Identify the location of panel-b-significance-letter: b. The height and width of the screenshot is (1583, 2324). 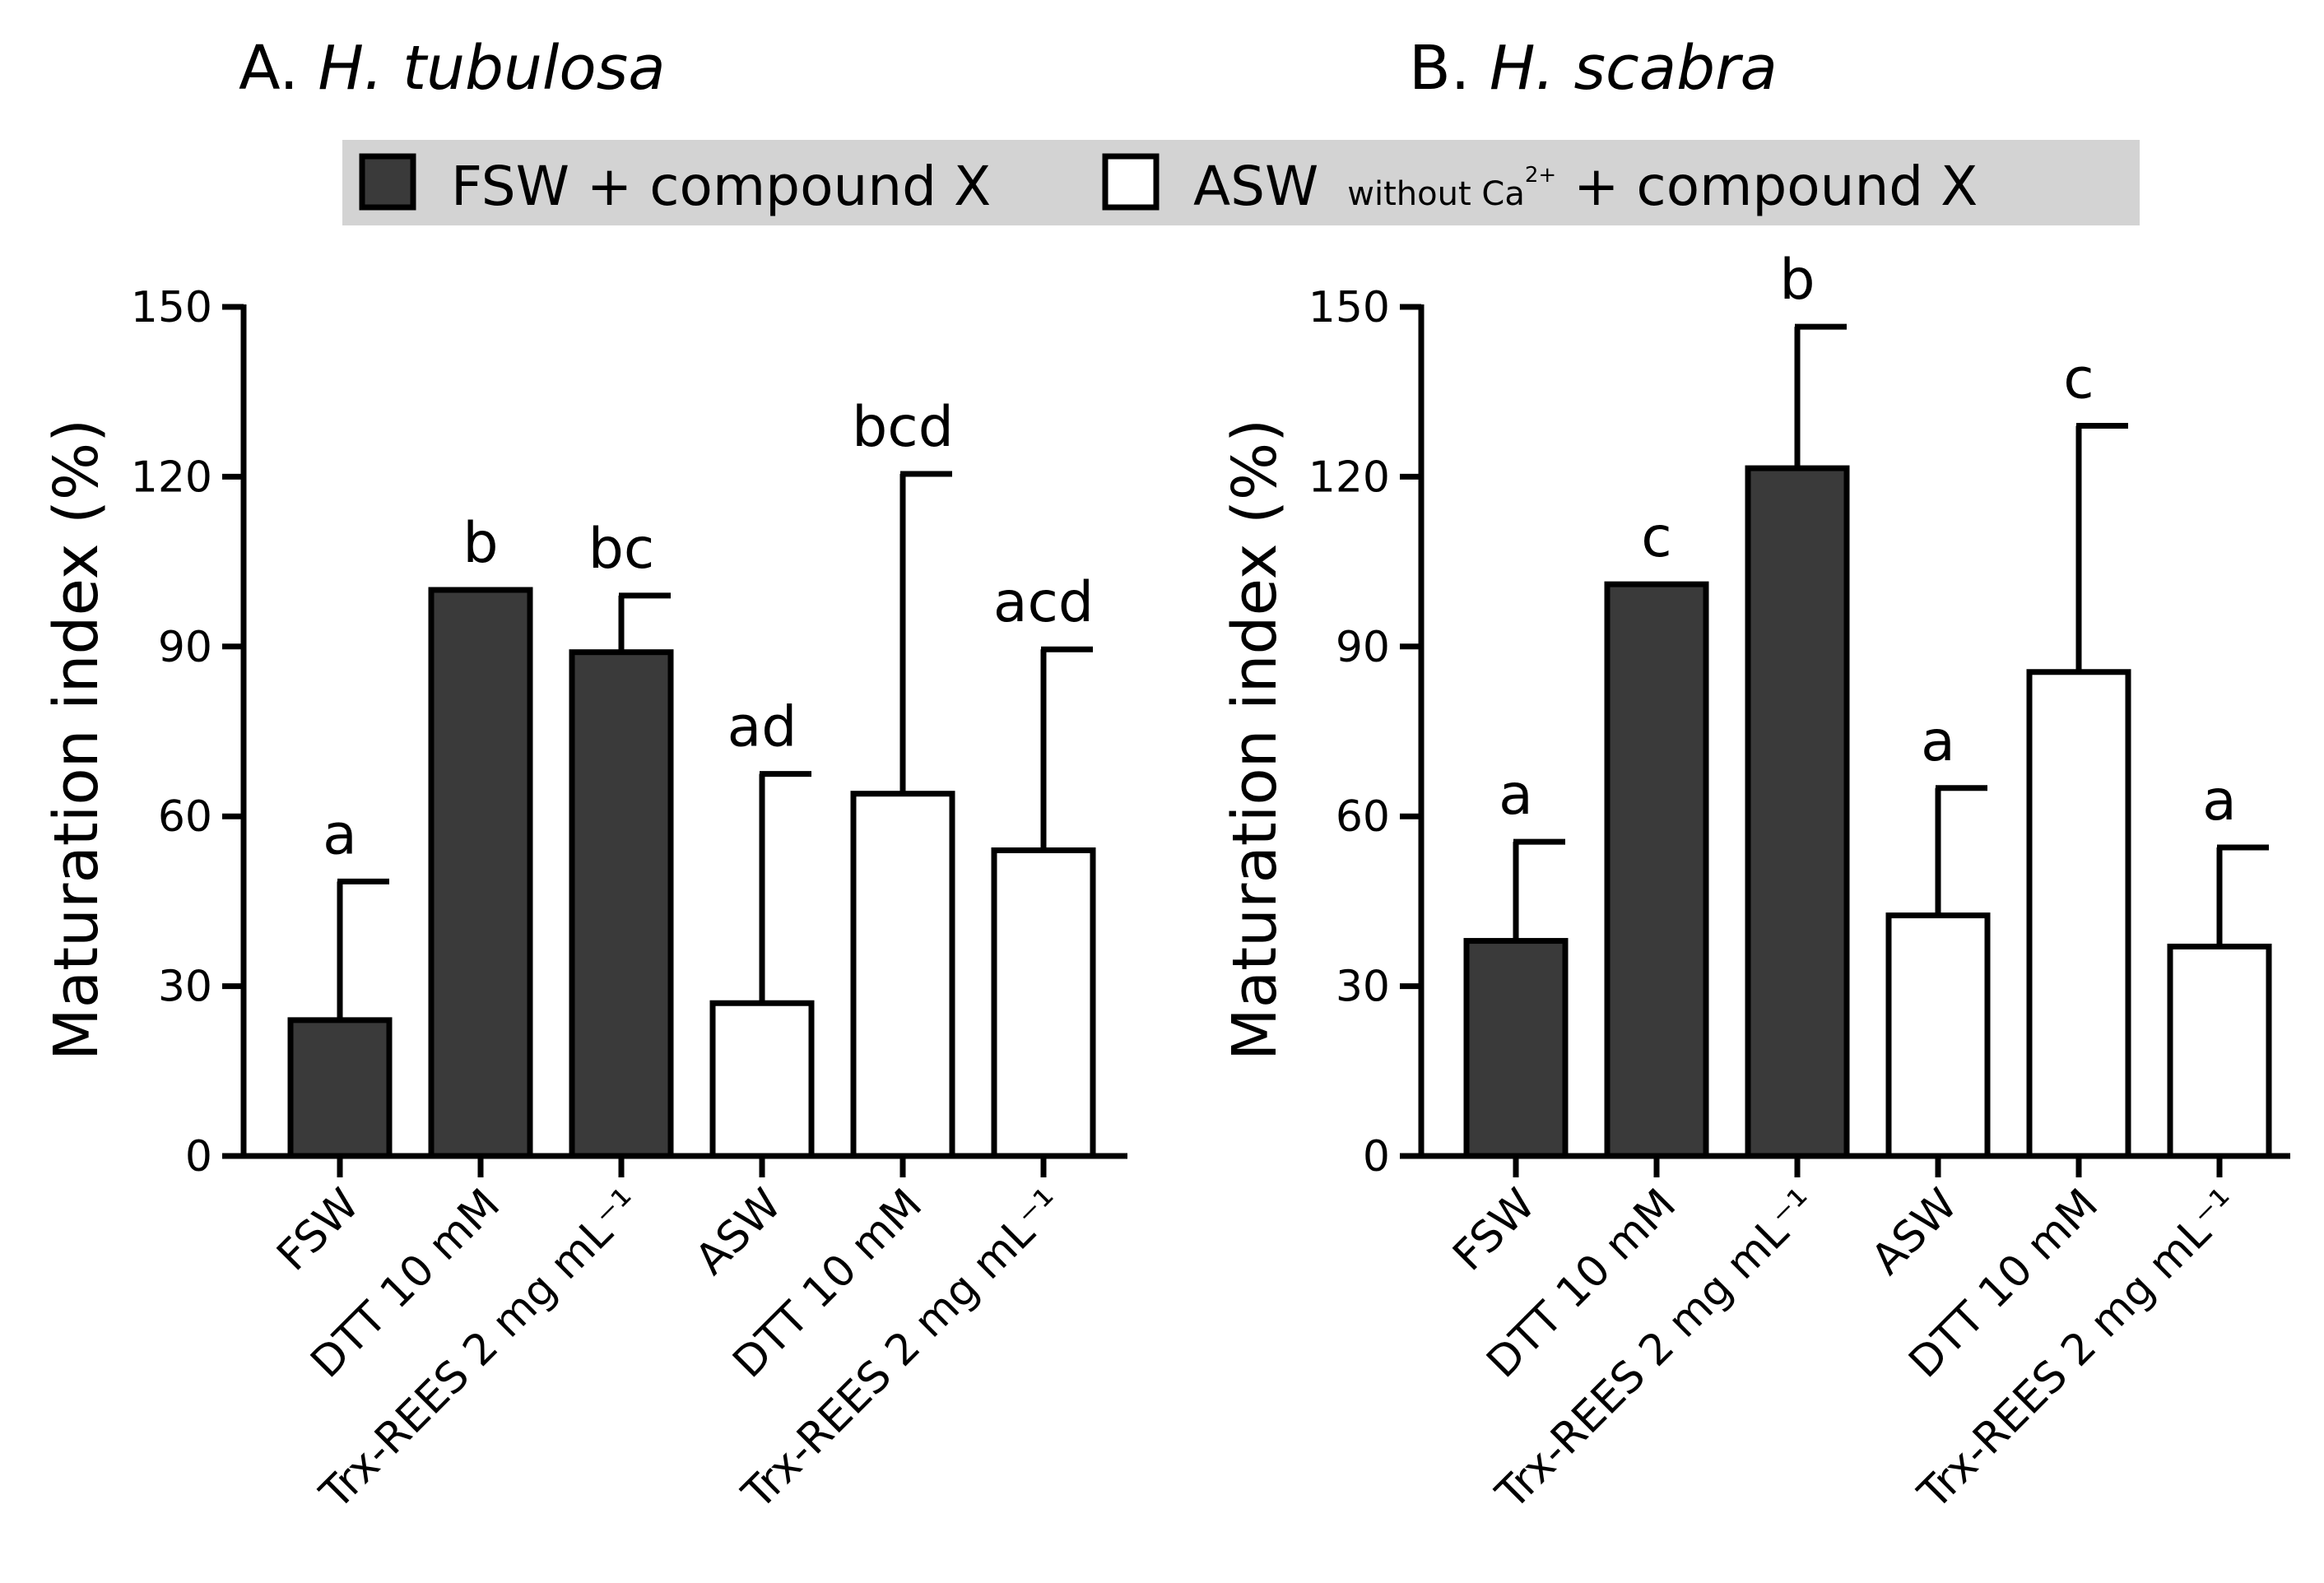
(1797, 280).